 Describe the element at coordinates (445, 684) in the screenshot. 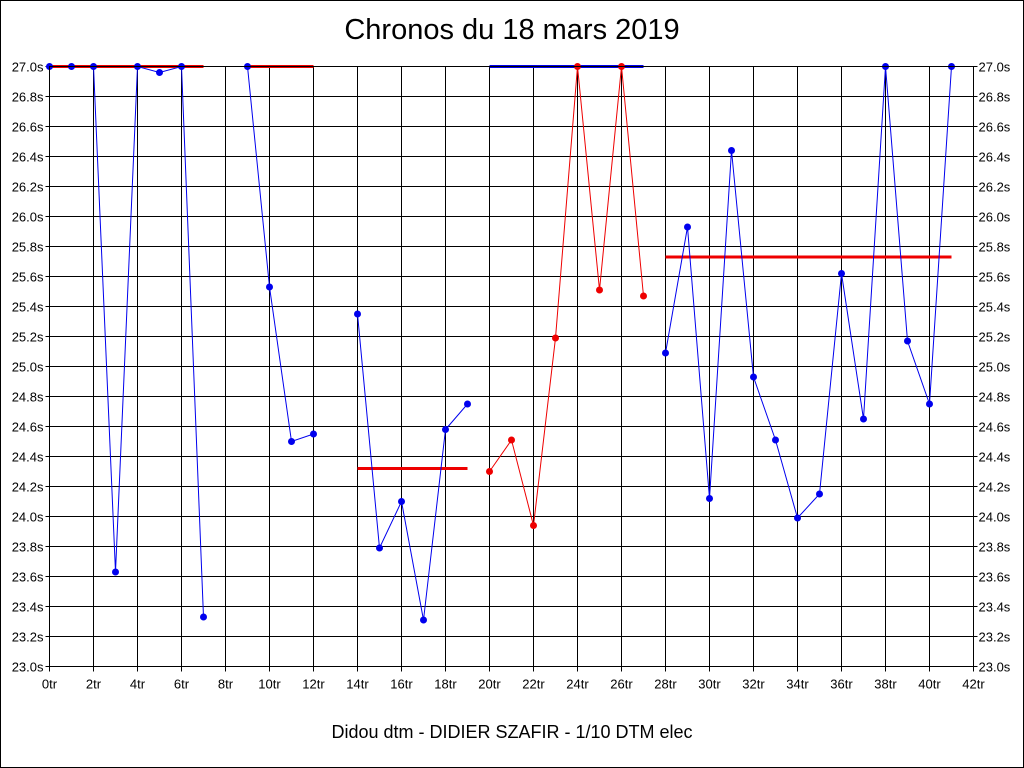

I see `x-tick-label: 18tr` at that location.